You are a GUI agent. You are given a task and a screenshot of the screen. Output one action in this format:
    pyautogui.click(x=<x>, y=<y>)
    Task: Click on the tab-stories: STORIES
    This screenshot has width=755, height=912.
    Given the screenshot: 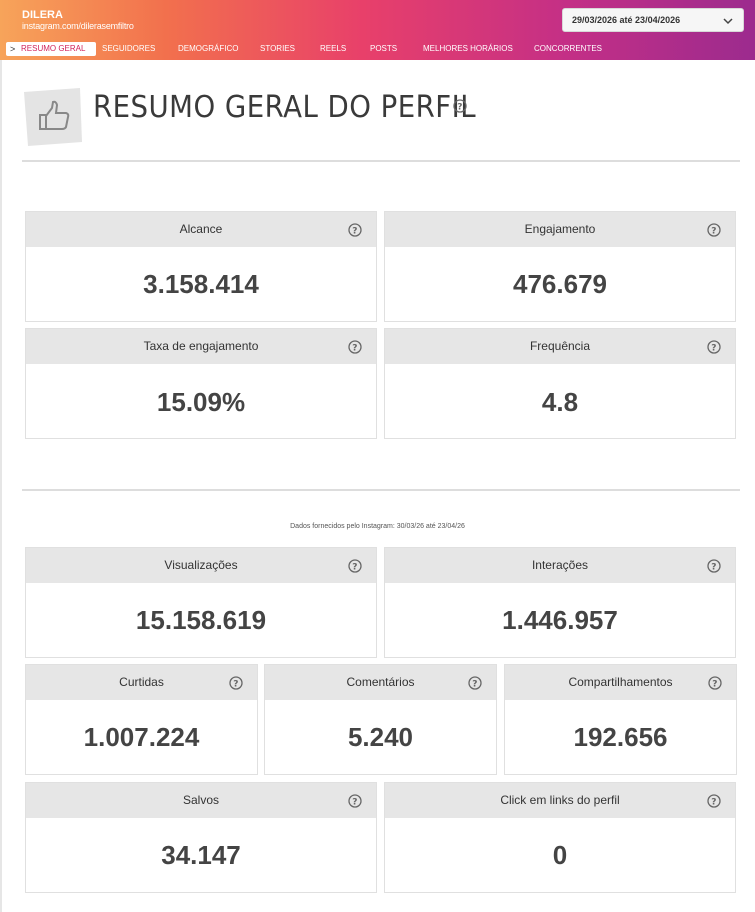 What is the action you would take?
    pyautogui.click(x=277, y=48)
    